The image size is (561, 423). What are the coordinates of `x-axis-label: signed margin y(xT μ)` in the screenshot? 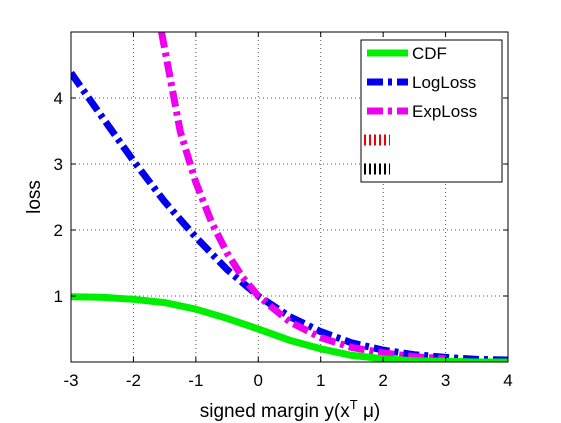 It's located at (290, 409).